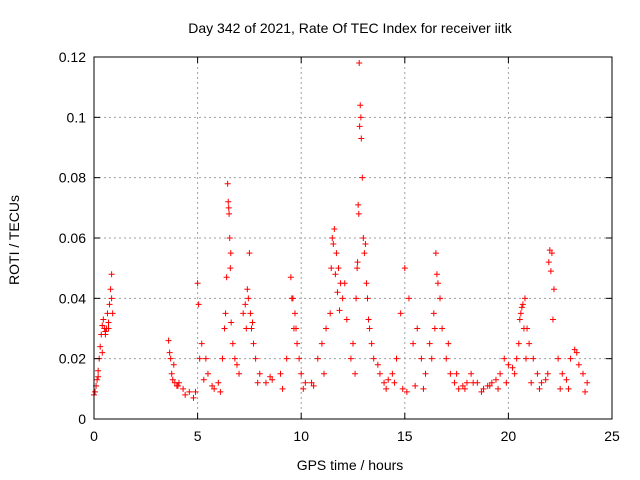 The width and height of the screenshot is (640, 480). What do you see at coordinates (72, 57) in the screenshot?
I see `y-tick-label: 0.12` at bounding box center [72, 57].